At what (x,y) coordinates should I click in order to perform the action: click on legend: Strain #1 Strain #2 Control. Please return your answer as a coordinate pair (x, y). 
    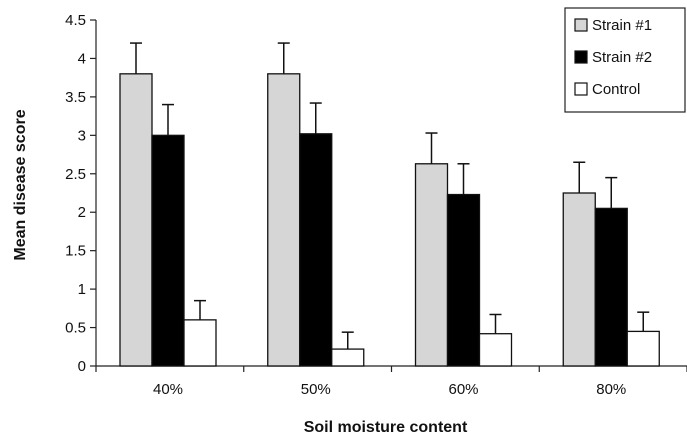
    Looking at the image, I should click on (625, 60).